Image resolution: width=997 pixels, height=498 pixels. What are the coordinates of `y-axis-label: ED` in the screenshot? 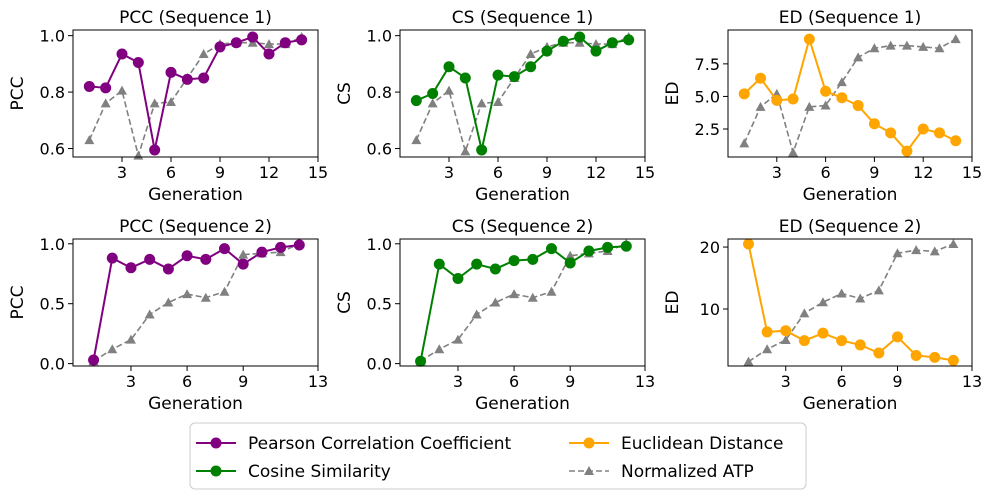 It's located at (673, 94).